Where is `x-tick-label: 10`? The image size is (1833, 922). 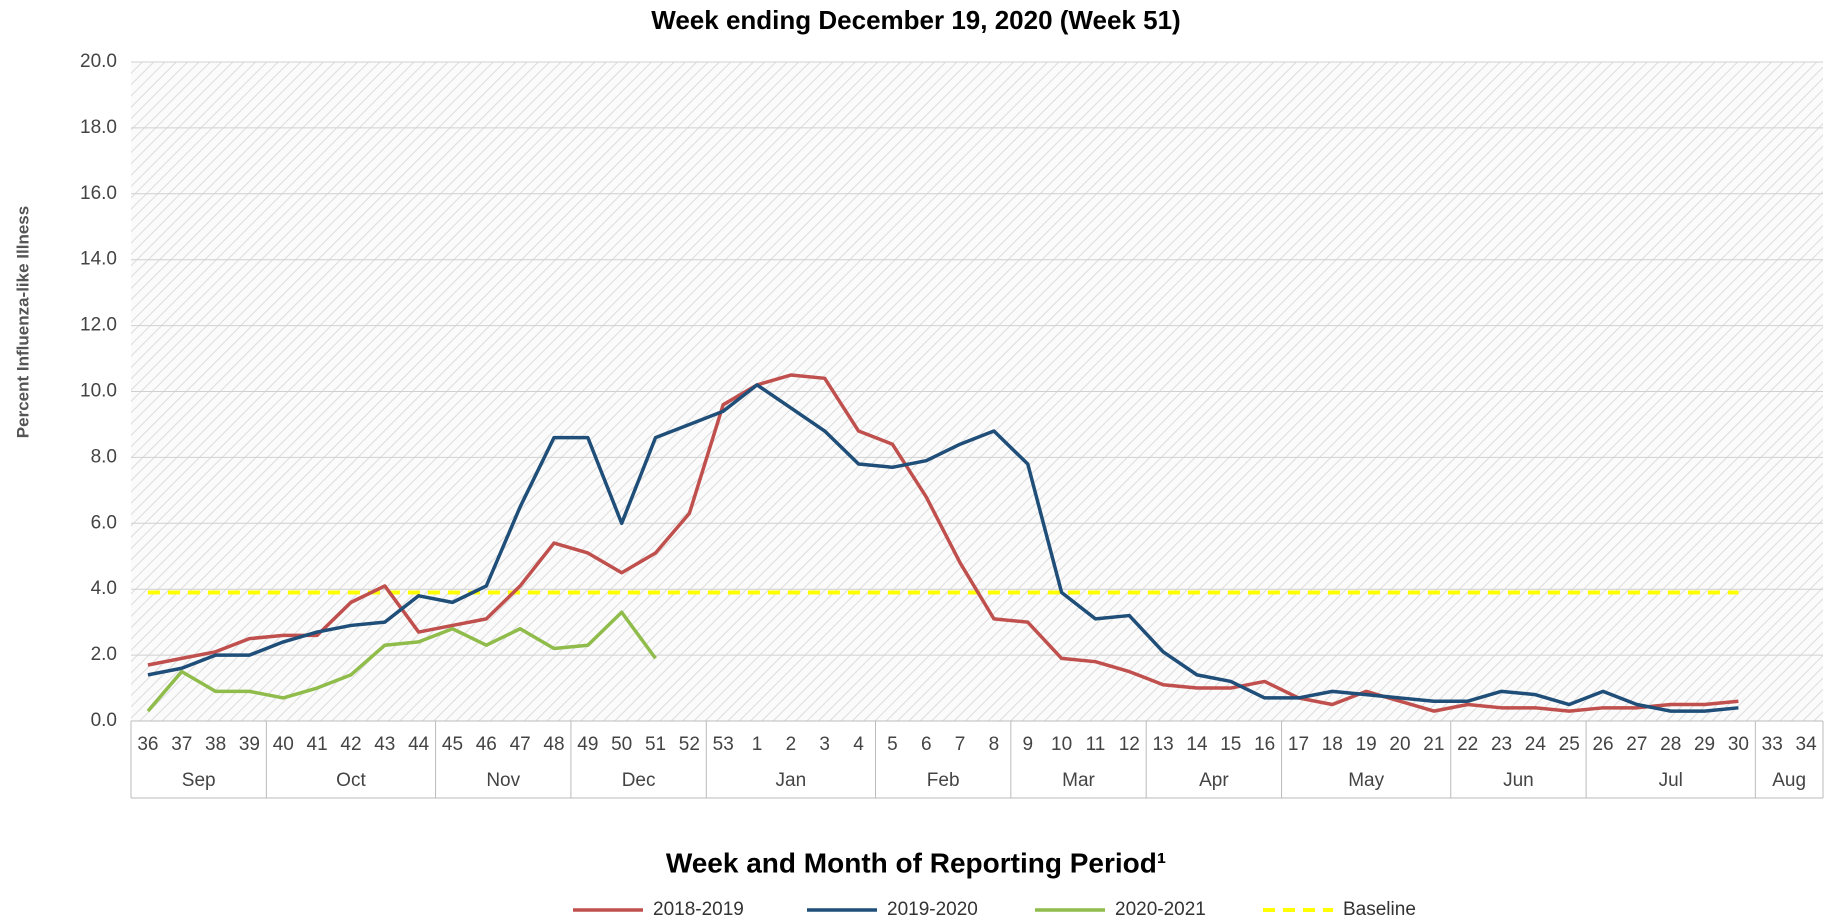
x-tick-label: 10 is located at coordinates (1061, 744).